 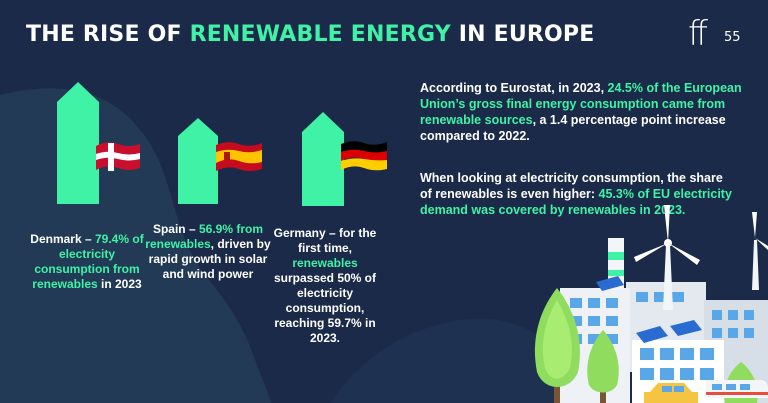 I want to click on wind-turbine-icon, so click(x=701, y=257).